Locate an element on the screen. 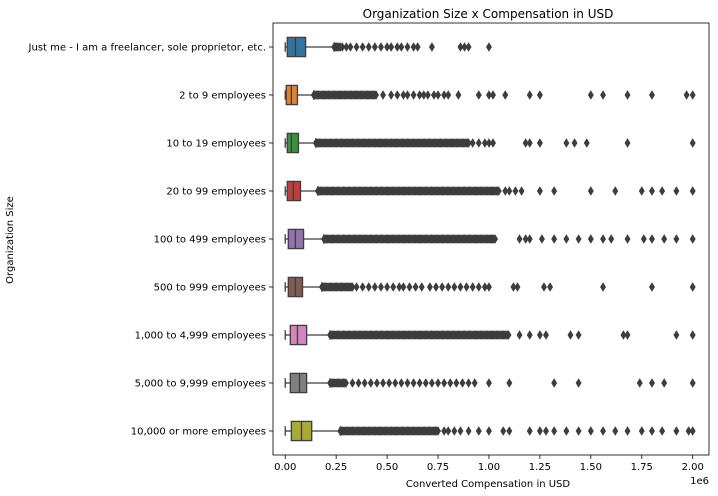 The height and width of the screenshot is (496, 718). x-tick-label-8: 2.00 is located at coordinates (693, 467).